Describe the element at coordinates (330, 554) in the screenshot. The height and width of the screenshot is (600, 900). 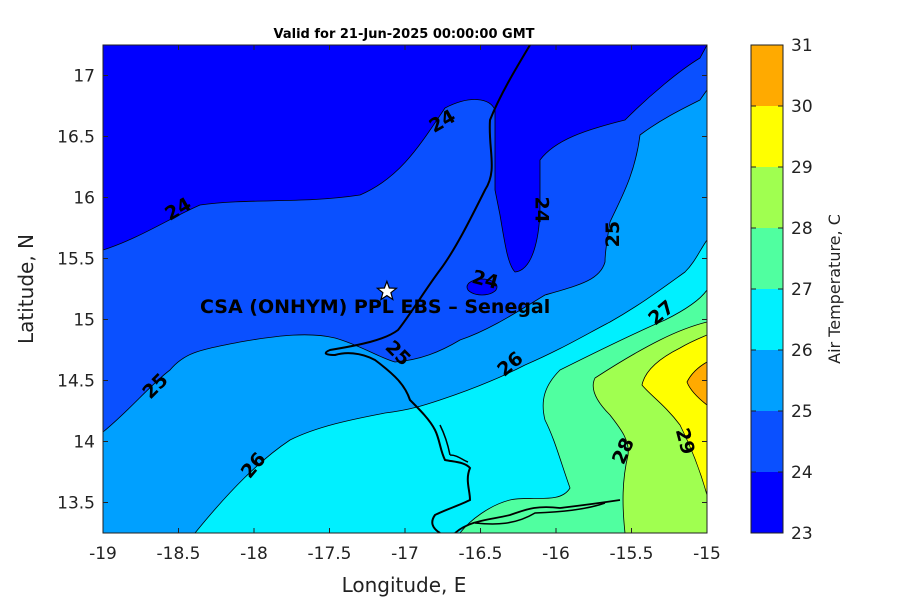
I see `x-tick-label: -17.5` at that location.